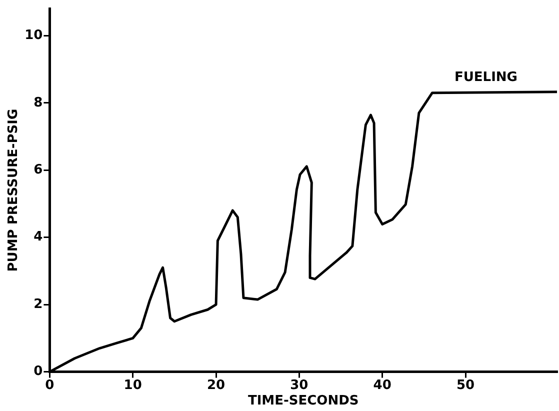  What do you see at coordinates (303, 401) in the screenshot?
I see `x-axis-title: TIME-SECONDS` at bounding box center [303, 401].